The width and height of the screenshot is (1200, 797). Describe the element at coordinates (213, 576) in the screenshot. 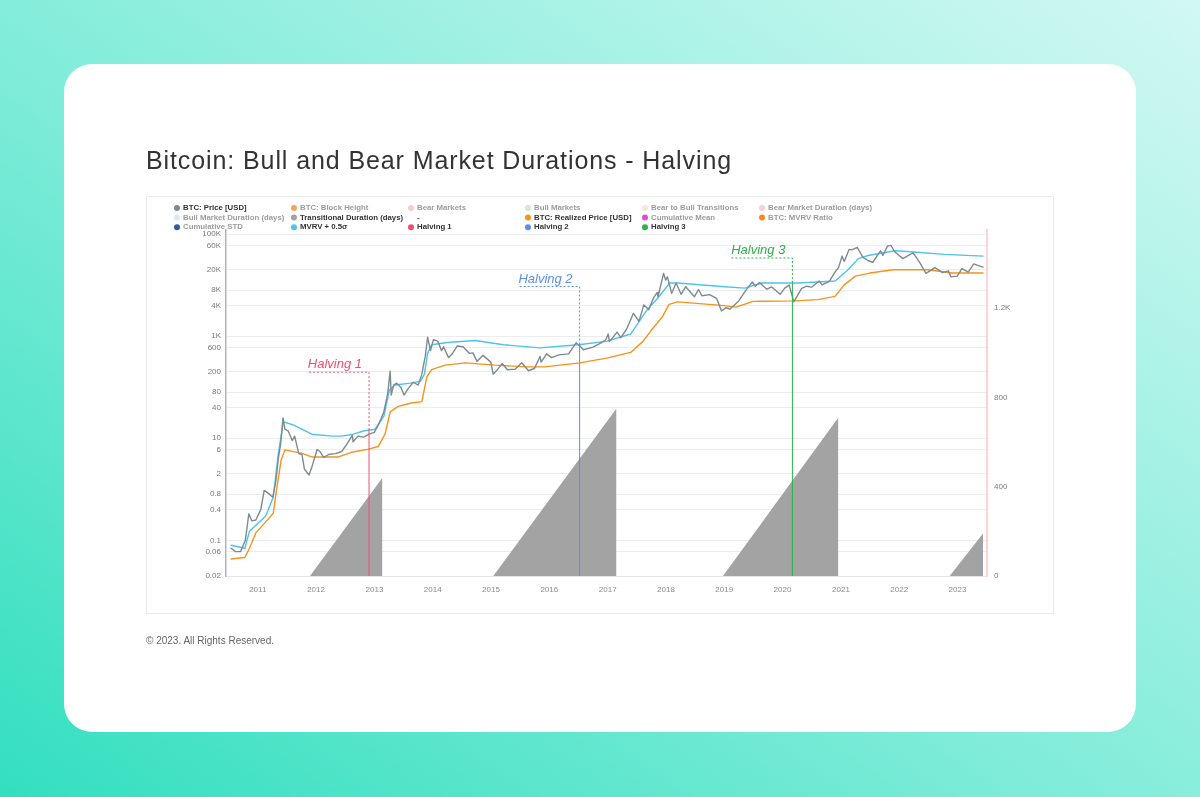

I see `y-tick-label: 0.02` at that location.